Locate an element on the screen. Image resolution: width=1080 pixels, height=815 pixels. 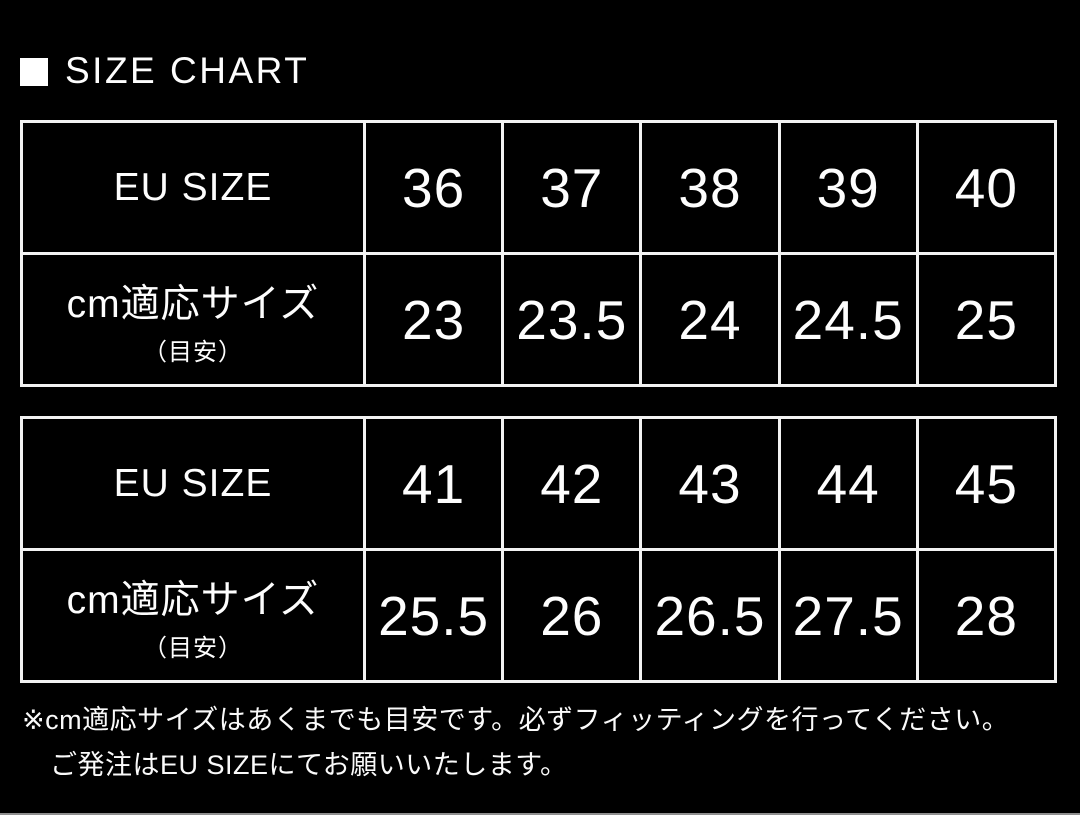
cm-size-value: 23 is located at coordinates (433, 319).